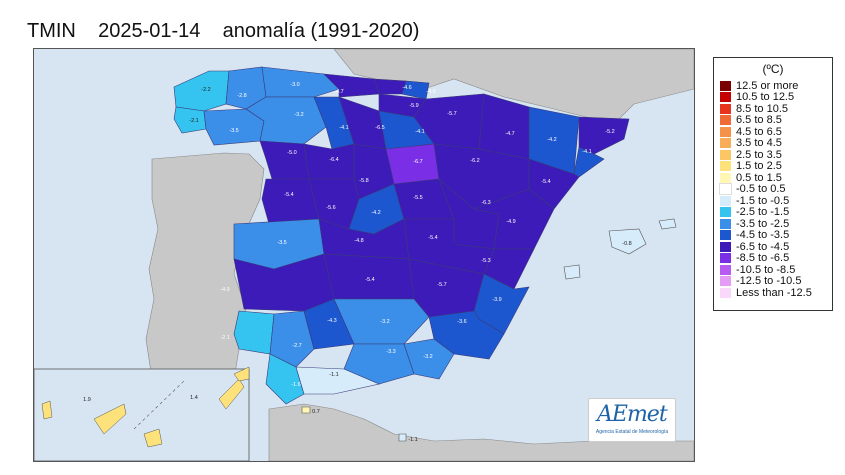 The image size is (845, 475). What do you see at coordinates (291, 153) in the screenshot?
I see `value-zamora: -5.0` at bounding box center [291, 153].